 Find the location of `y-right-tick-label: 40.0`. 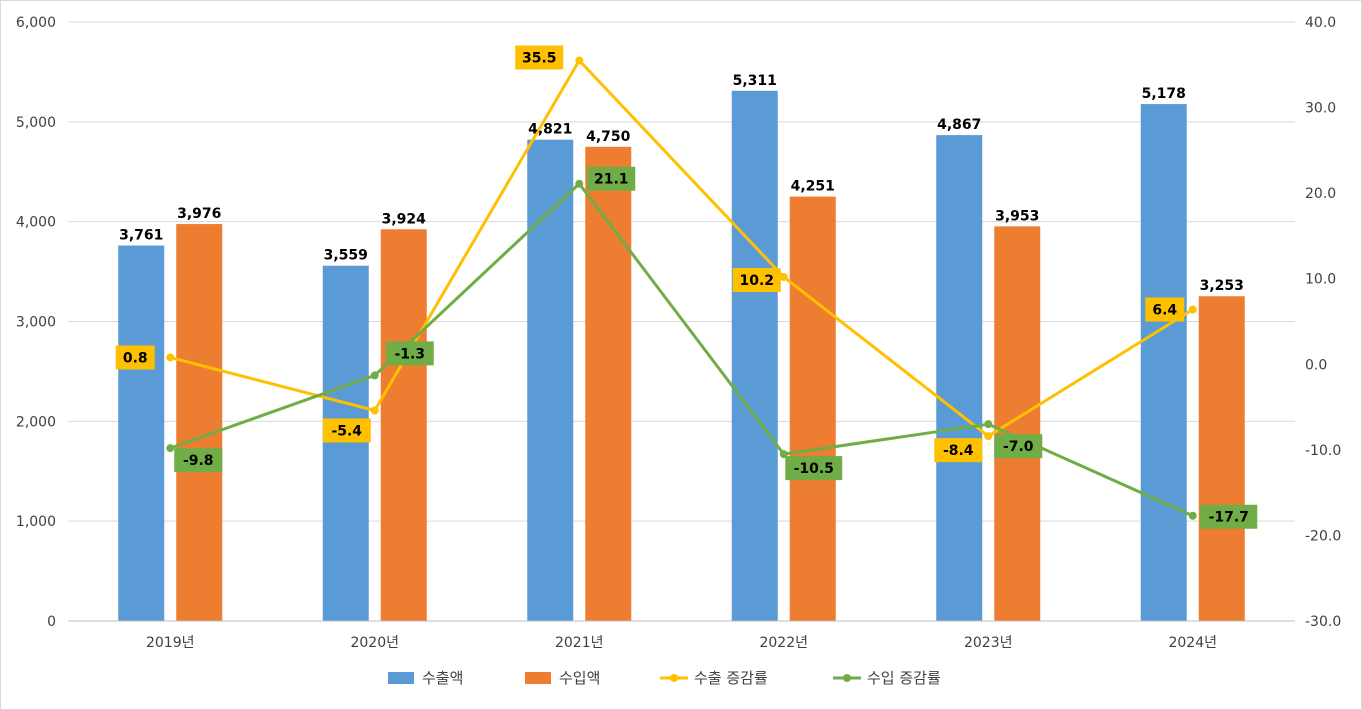

y-right-tick-label: 40.0 is located at coordinates (1320, 23).